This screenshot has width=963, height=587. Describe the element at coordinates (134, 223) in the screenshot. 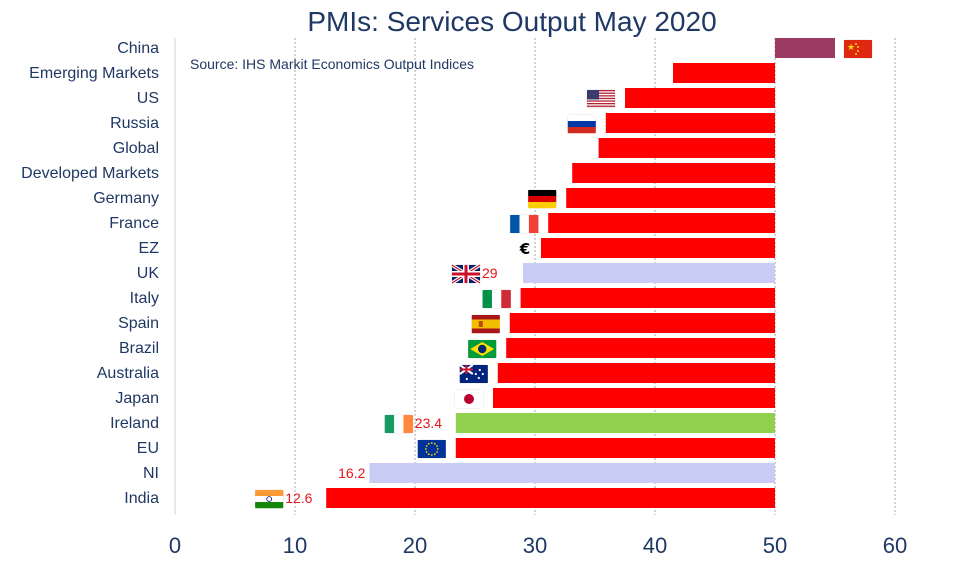

I see `category-label: France` at that location.